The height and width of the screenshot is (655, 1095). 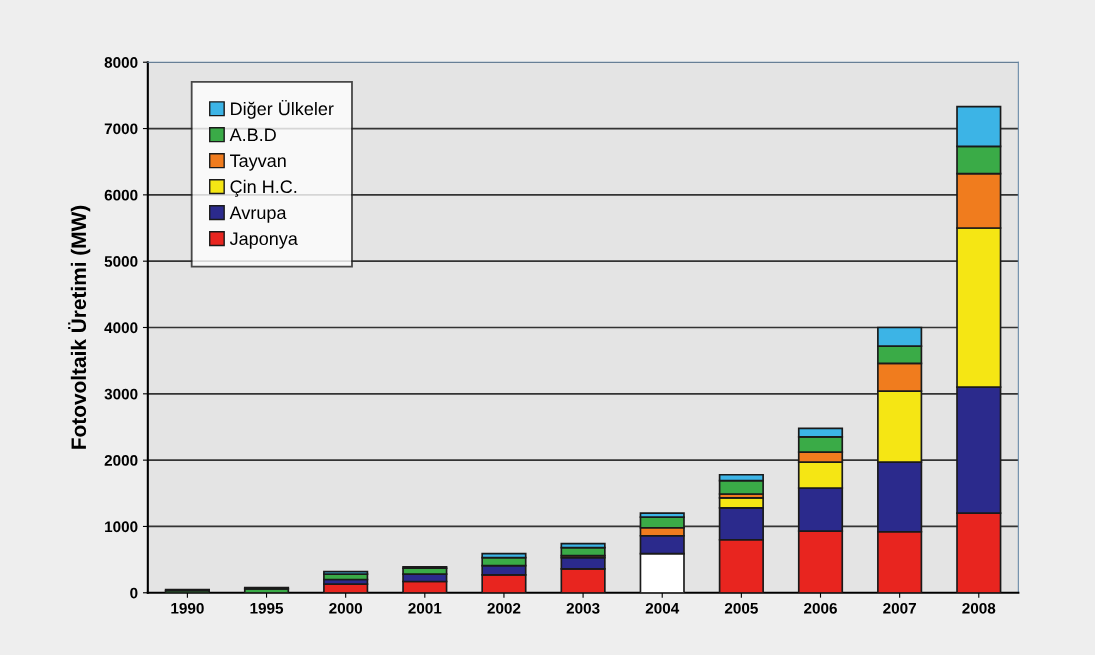 What do you see at coordinates (79, 327) in the screenshot?
I see `y-axis-title: Fotovoltaik Üretimi (MW)` at bounding box center [79, 327].